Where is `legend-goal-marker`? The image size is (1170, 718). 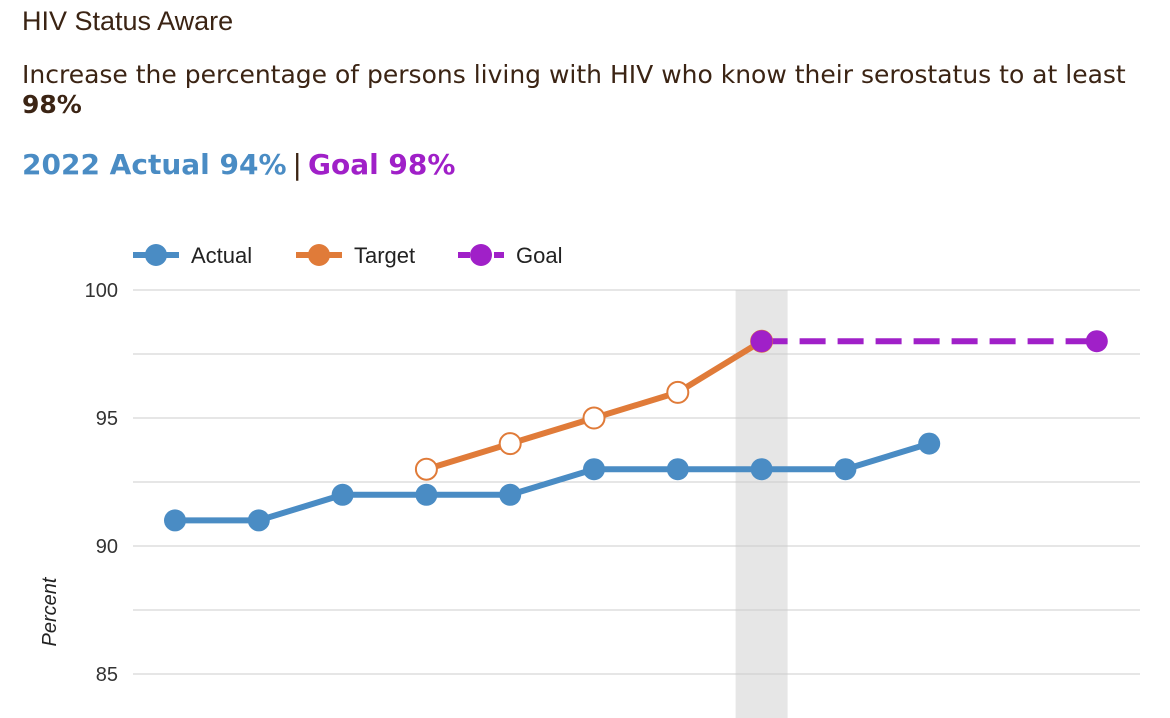
legend-goal-marker is located at coordinates (481, 255).